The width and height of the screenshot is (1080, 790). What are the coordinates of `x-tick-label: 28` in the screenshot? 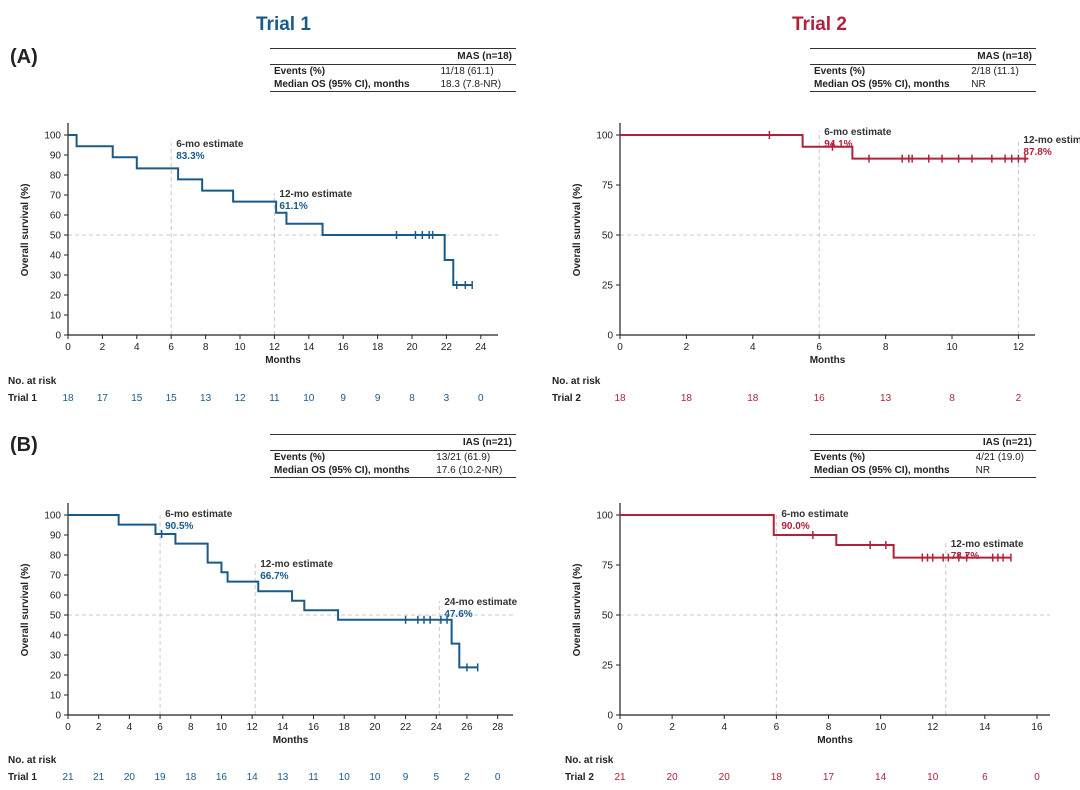 It's located at (498, 727).